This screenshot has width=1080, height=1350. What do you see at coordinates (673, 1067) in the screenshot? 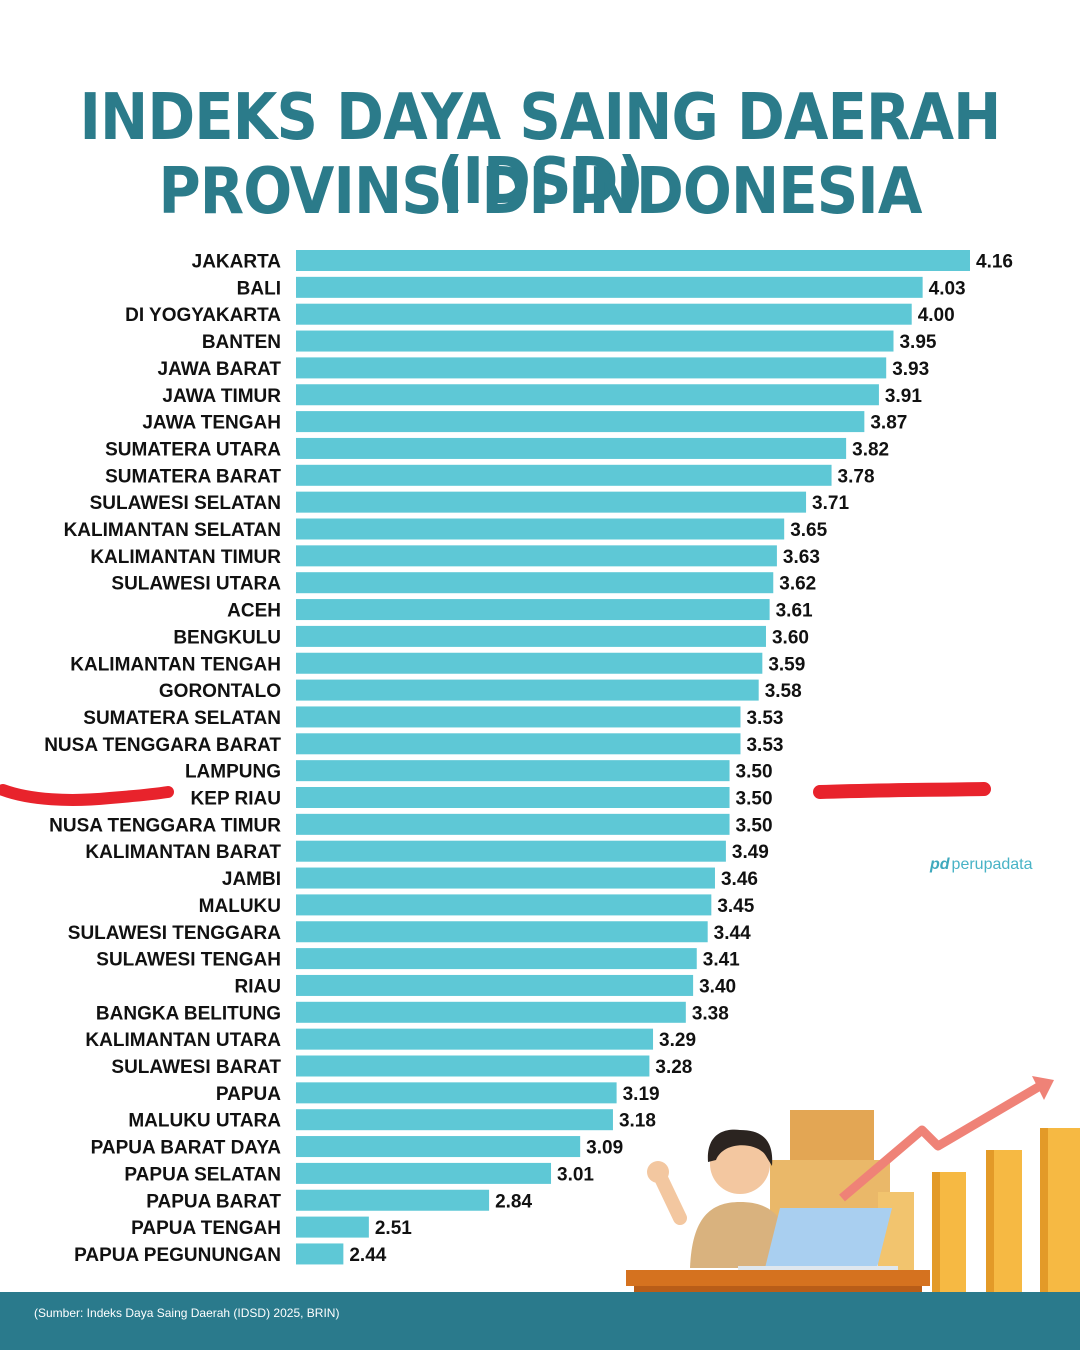
I see `value-label: 3.28` at bounding box center [673, 1067].